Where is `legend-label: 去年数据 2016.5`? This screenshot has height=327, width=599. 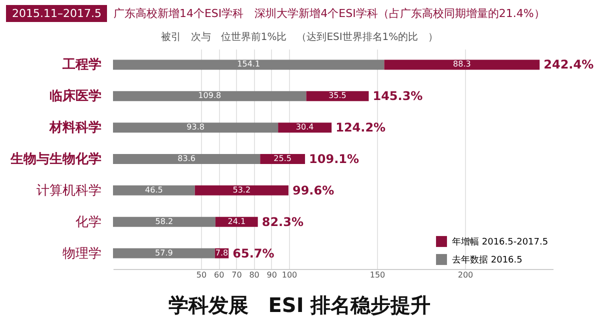
legend-label: 去年数据 2016.5 is located at coordinates (487, 260).